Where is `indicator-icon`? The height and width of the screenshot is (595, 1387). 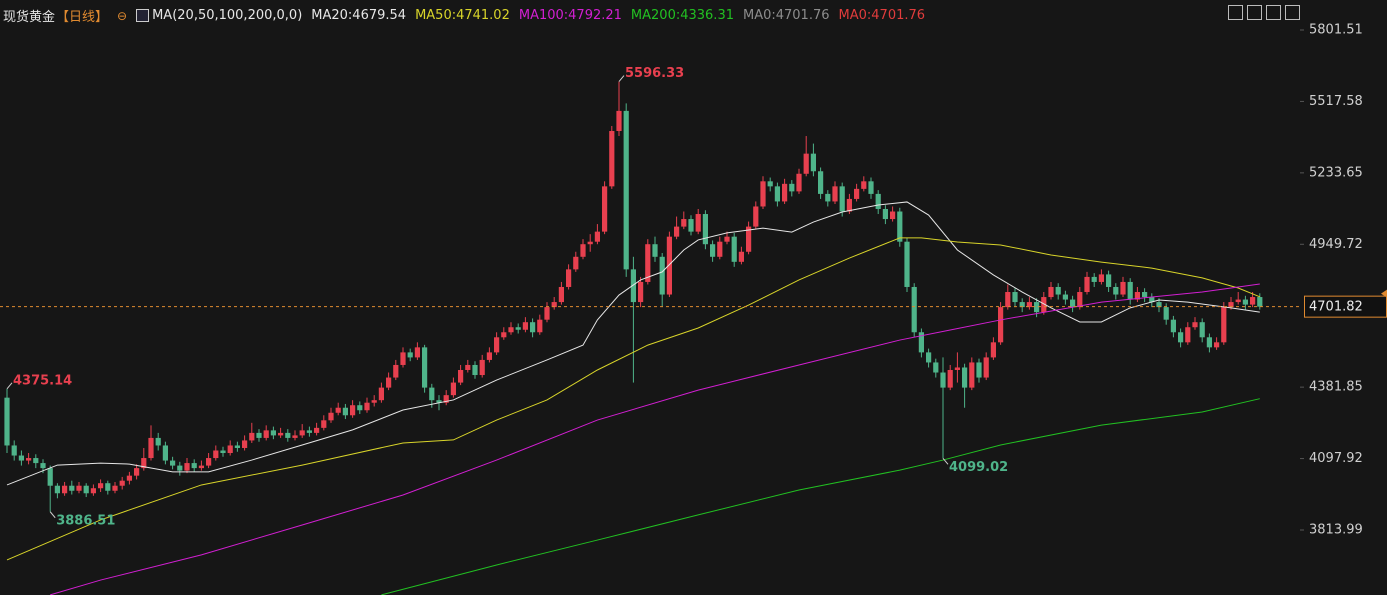 indicator-icon is located at coordinates (143, 15).